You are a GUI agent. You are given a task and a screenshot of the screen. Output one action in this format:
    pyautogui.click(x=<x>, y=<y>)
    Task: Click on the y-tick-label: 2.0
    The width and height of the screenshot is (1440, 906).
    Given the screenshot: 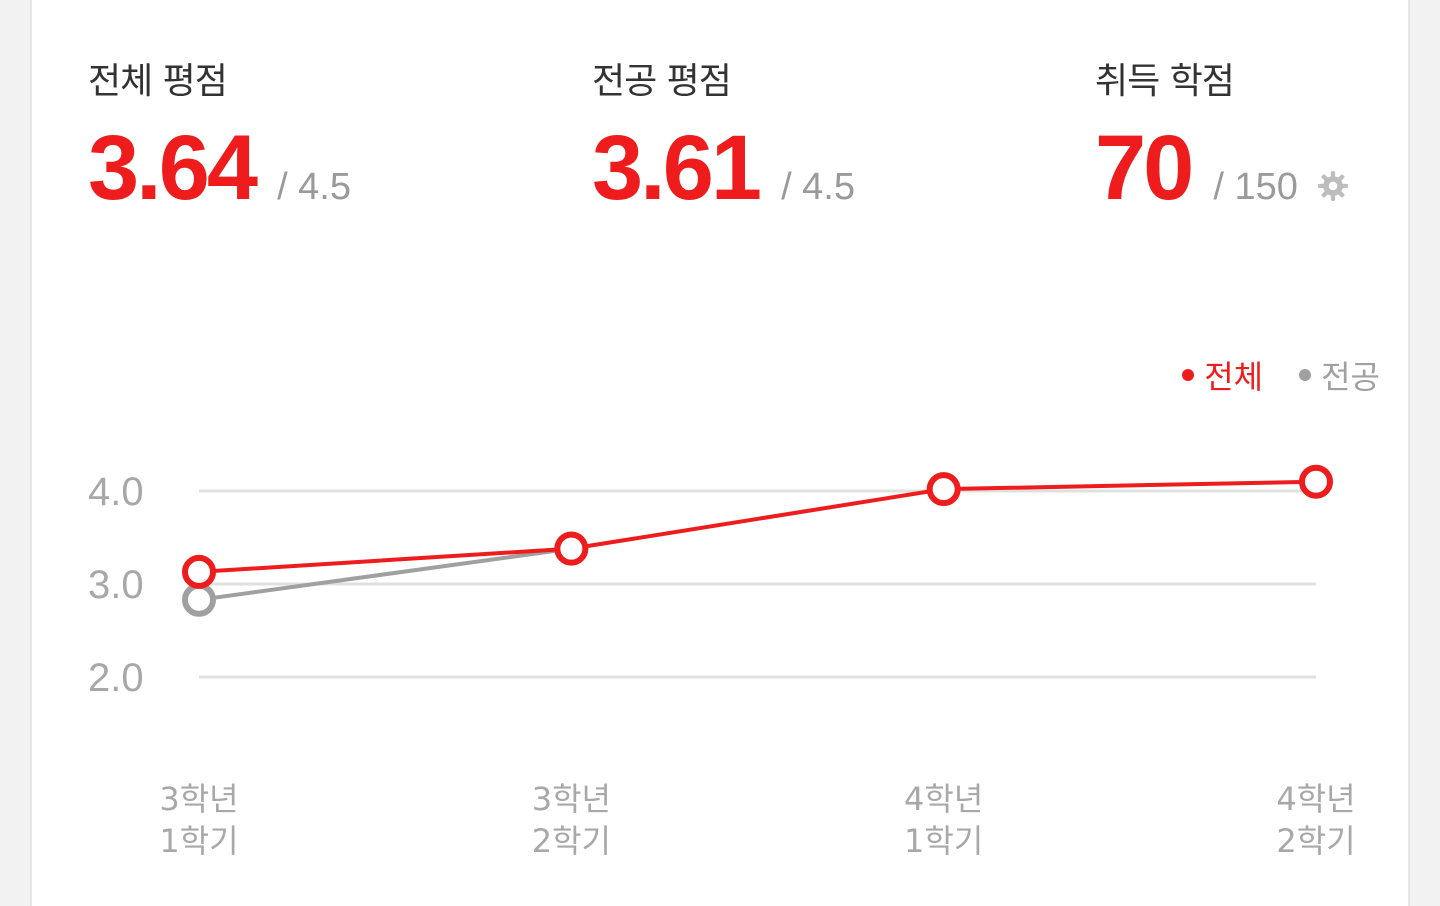 What is the action you would take?
    pyautogui.click(x=116, y=678)
    